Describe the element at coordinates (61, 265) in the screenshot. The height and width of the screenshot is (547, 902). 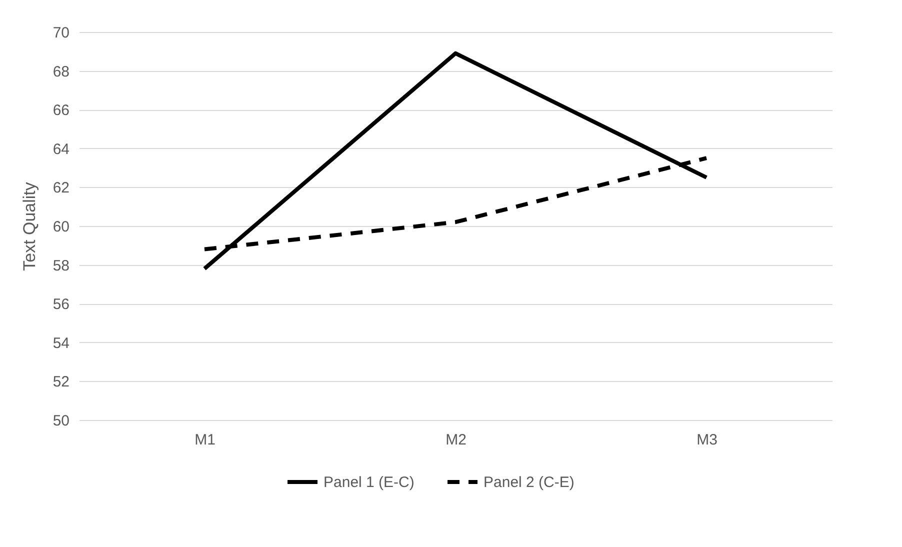
I see `y-tick-label: 58` at that location.